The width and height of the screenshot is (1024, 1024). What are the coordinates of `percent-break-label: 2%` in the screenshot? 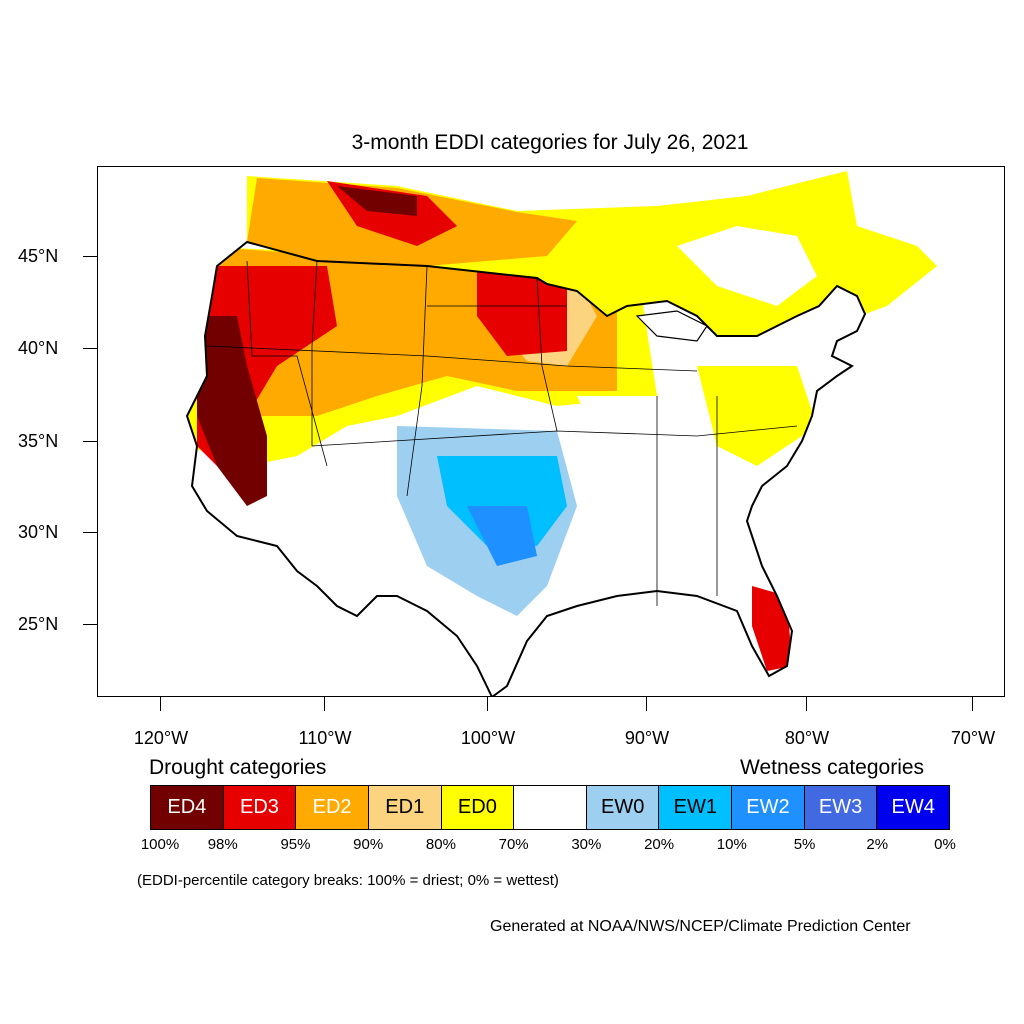 It's located at (877, 844).